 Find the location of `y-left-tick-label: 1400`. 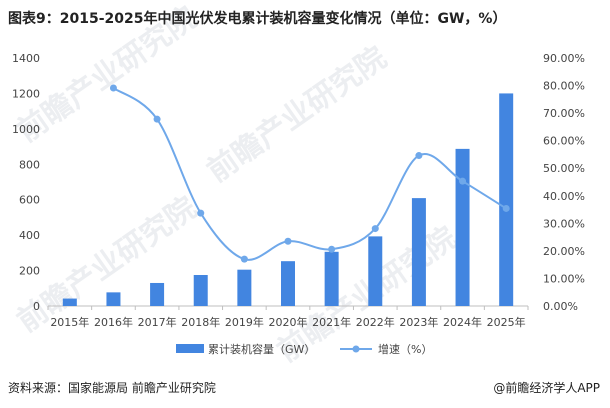

y-left-tick-label: 1400 is located at coordinates (26, 58).